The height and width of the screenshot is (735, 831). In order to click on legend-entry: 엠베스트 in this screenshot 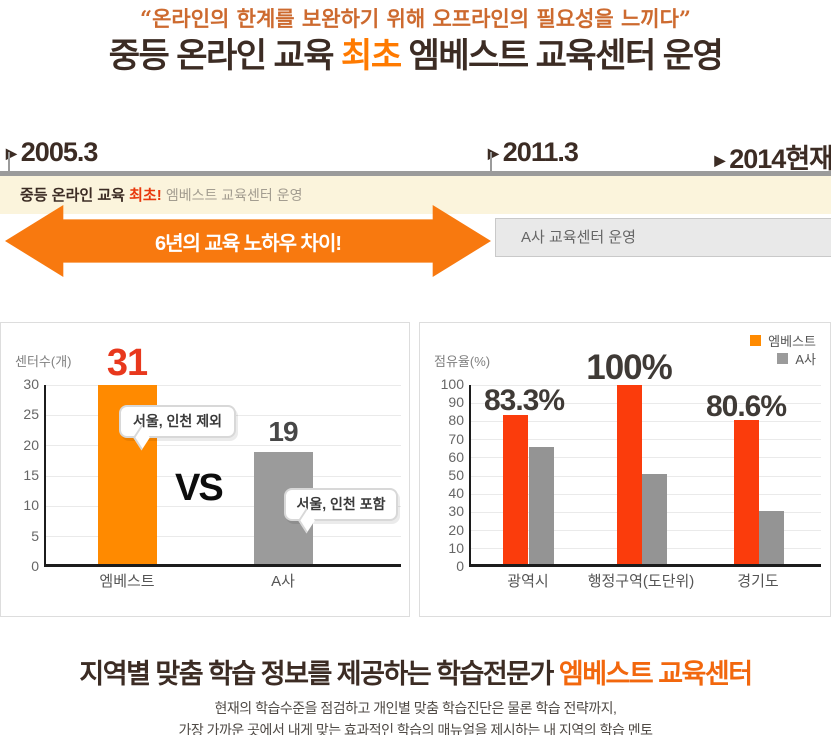, I will do `click(783, 340)`.